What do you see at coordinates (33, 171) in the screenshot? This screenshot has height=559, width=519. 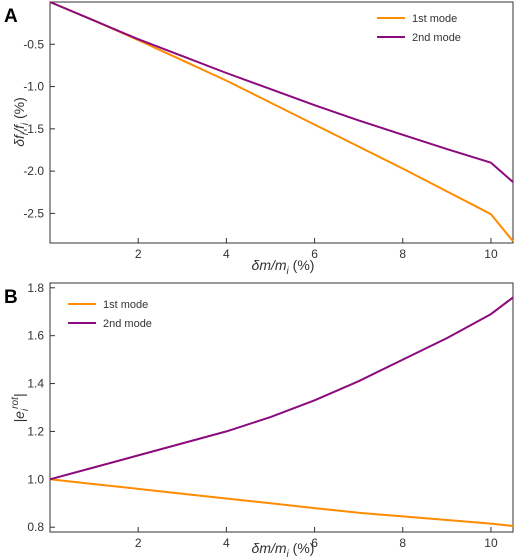 I see `y-tick-label-a: -2.0` at bounding box center [33, 171].